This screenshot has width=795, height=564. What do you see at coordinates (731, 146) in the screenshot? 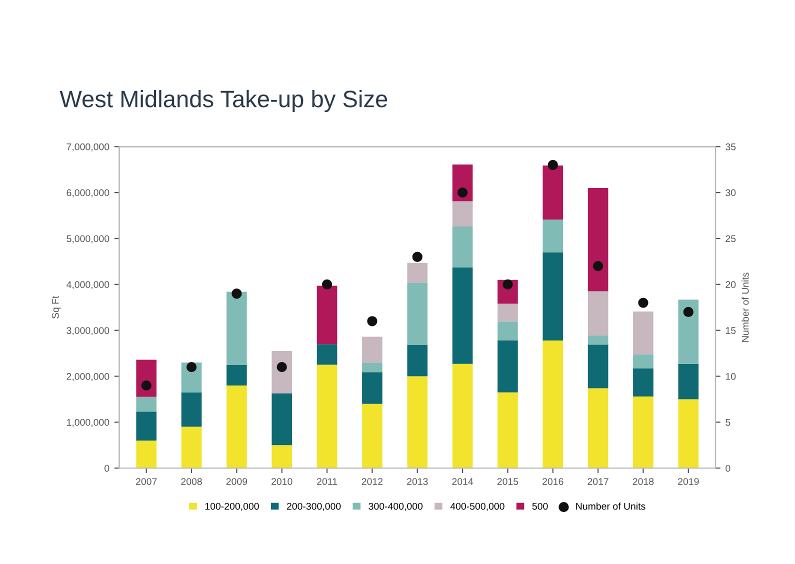
I see `y2-tick-label: 35` at bounding box center [731, 146].